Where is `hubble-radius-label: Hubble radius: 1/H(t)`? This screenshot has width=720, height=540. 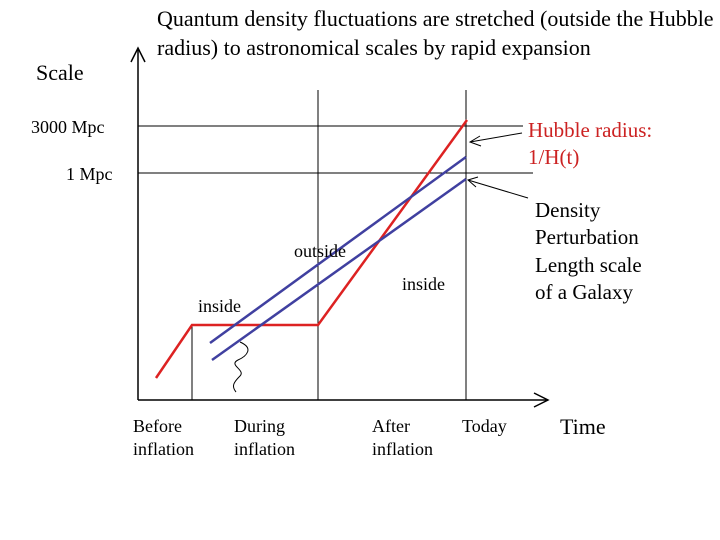
hubble-radius-label: Hubble radius: 1/H(t) is located at coordinates (590, 144).